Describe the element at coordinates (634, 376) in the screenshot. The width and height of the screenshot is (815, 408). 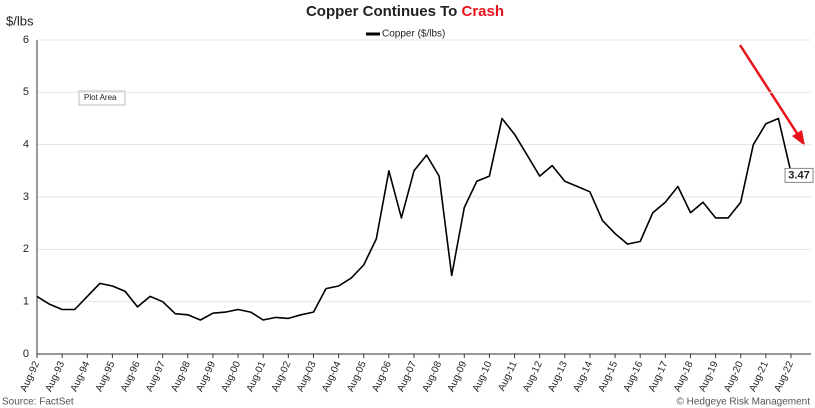
I see `x-tick-label: Aug-16` at that location.